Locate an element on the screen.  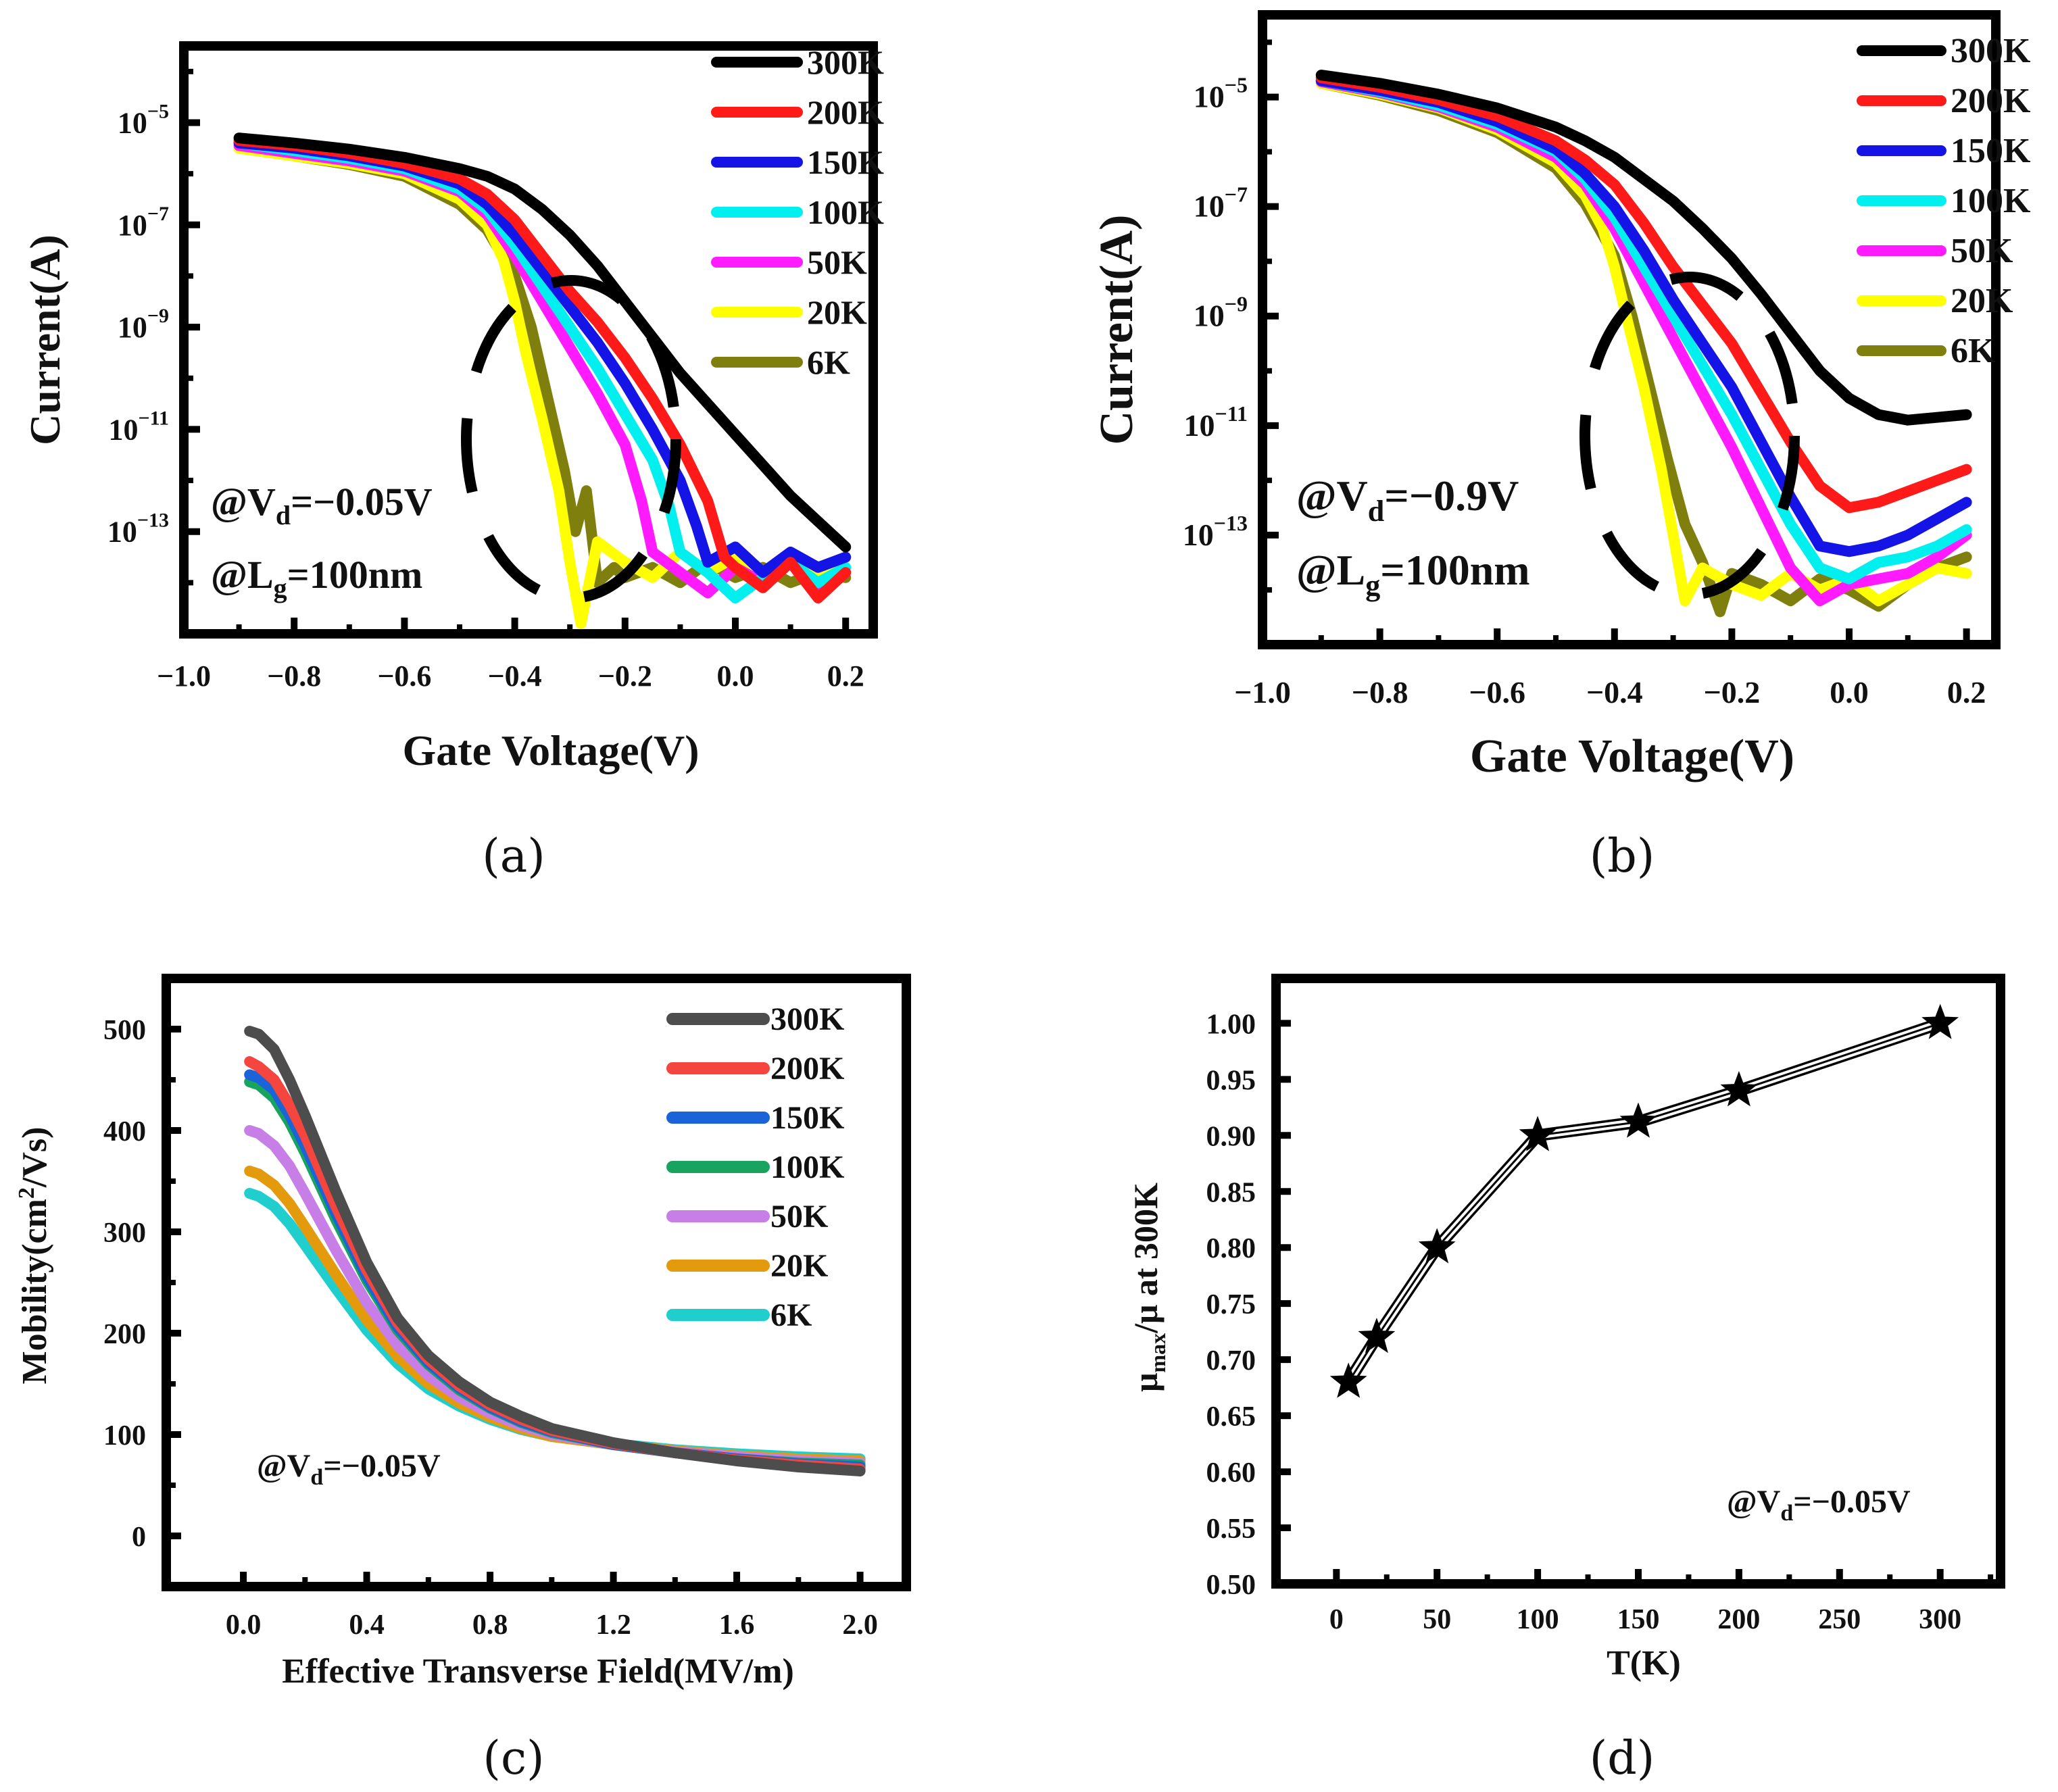
y-tick-label: 200 is located at coordinates (125, 1334).